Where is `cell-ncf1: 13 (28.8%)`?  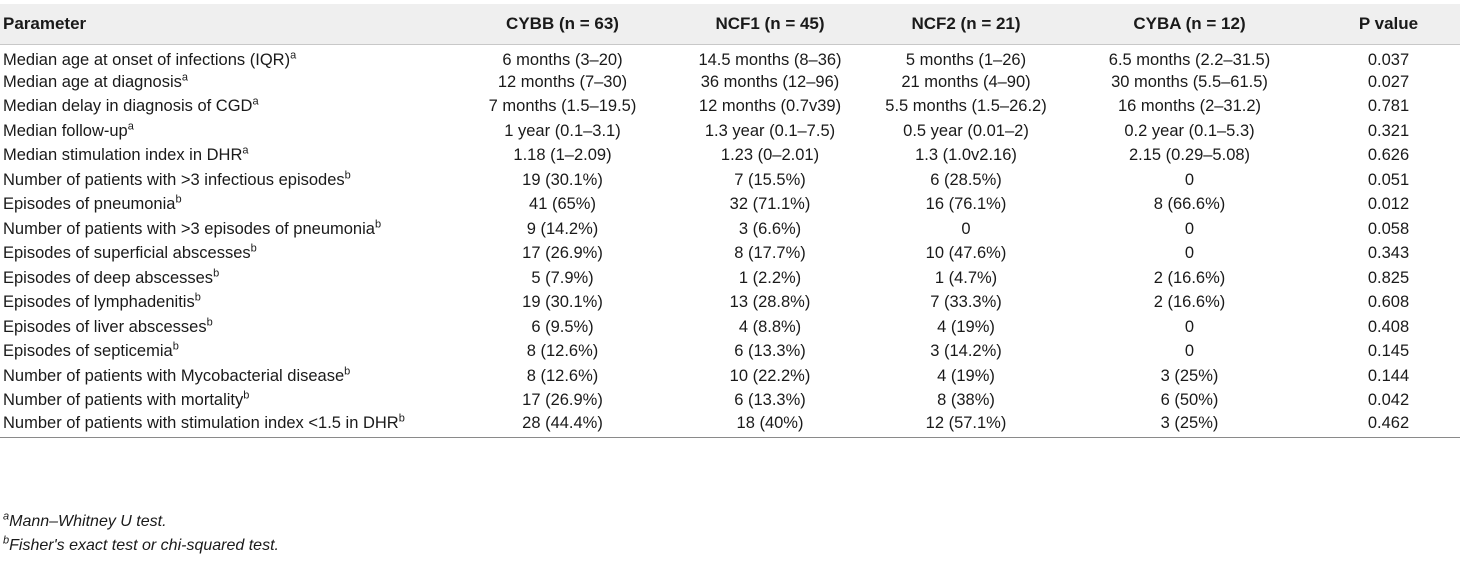 cell-ncf1: 13 (28.8%) is located at coordinates (770, 302).